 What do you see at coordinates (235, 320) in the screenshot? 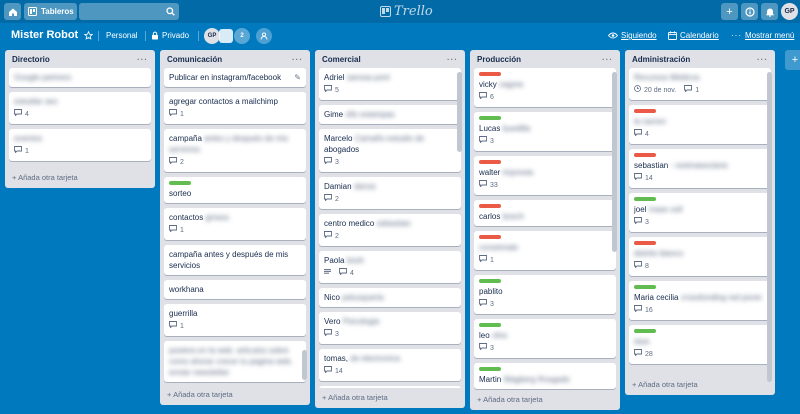
I see `card: guerrilla 1` at bounding box center [235, 320].